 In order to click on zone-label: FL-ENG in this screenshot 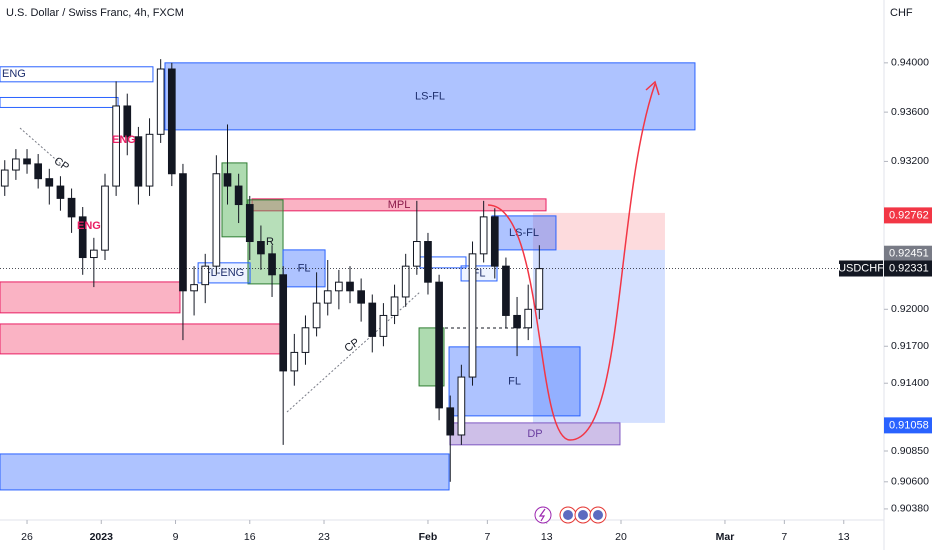, I will do `click(224, 273)`.